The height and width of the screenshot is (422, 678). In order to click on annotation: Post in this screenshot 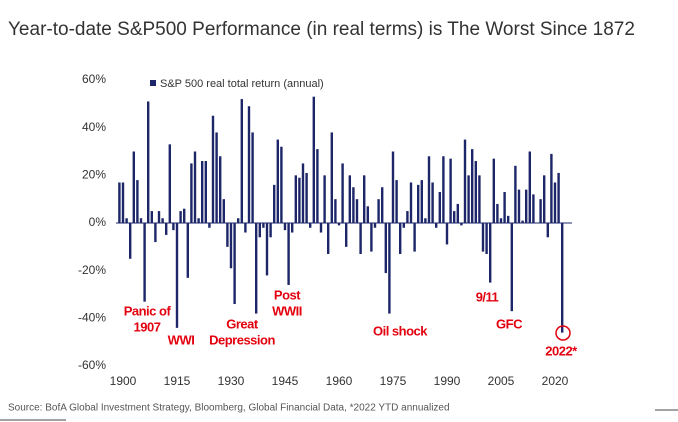, I will do `click(287, 294)`.